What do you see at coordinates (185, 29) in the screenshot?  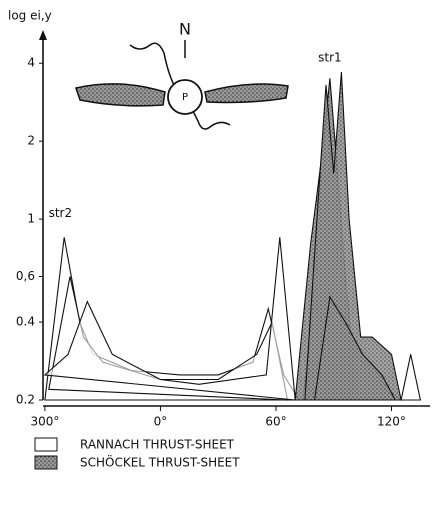 I see `north-label: N` at bounding box center [185, 29].